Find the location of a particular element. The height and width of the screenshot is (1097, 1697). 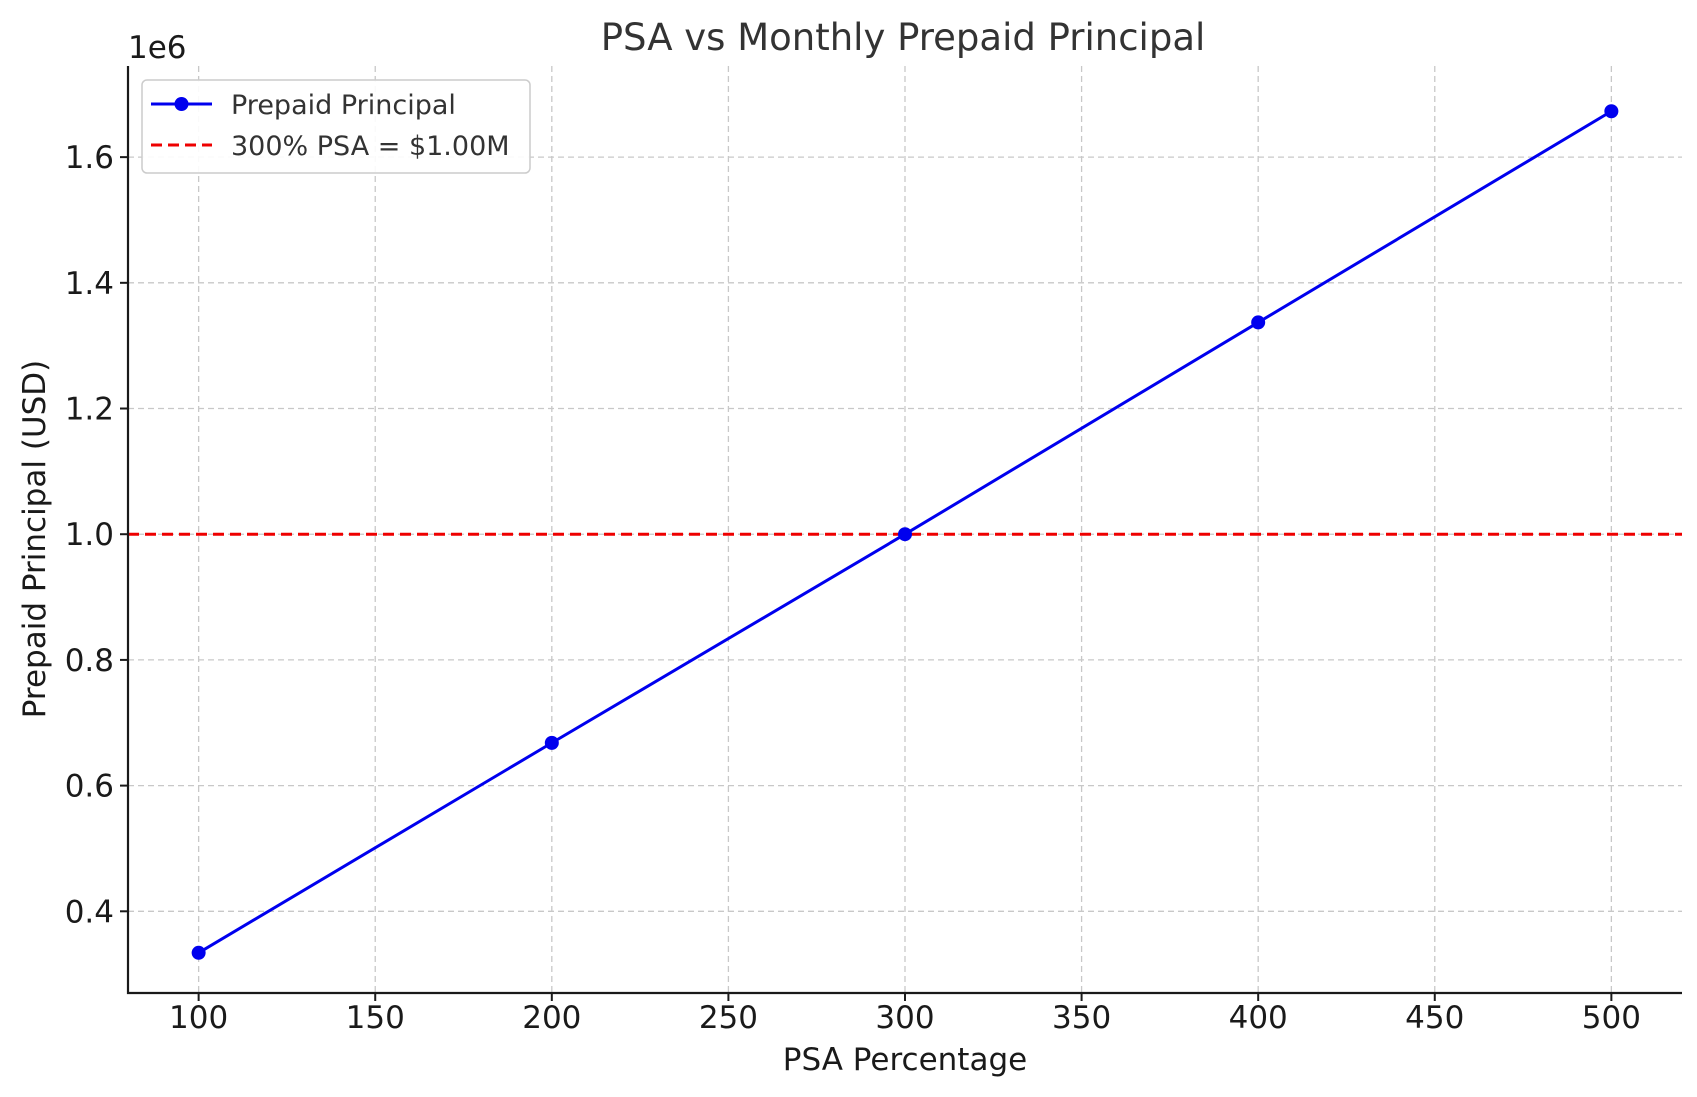

x-tick-label-400: 400 is located at coordinates (1258, 1018).